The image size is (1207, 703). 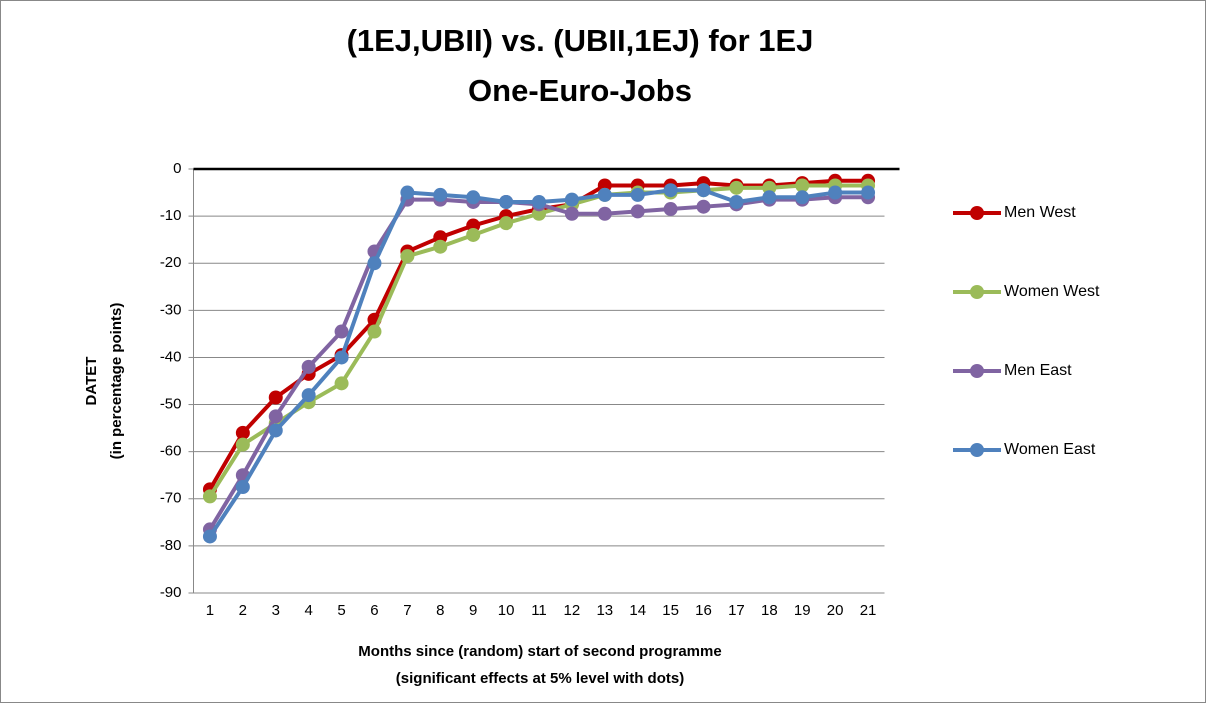 What do you see at coordinates (506, 610) in the screenshot?
I see `x-tick-label: 10` at bounding box center [506, 610].